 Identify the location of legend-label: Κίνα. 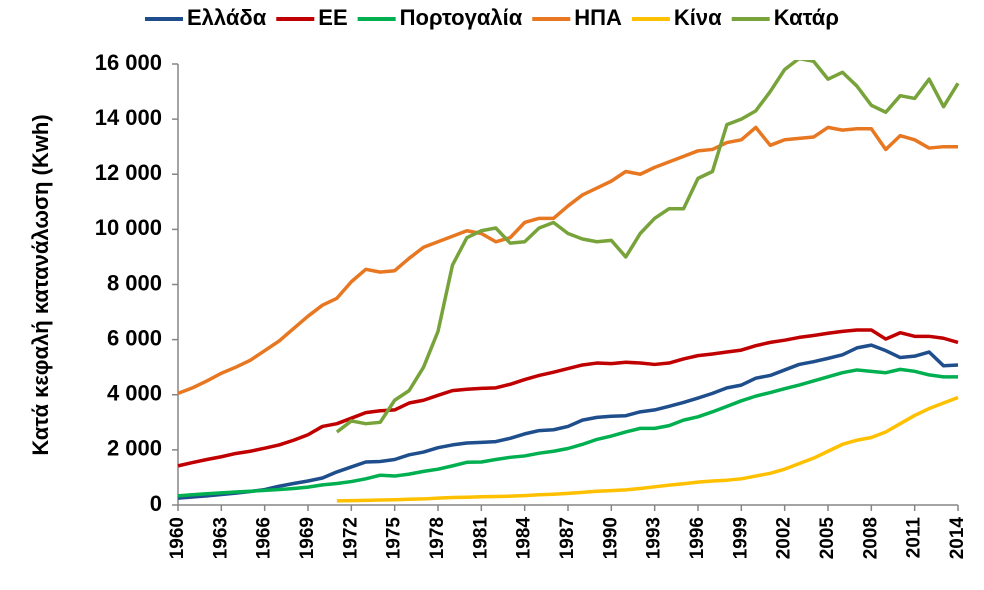
(698, 17).